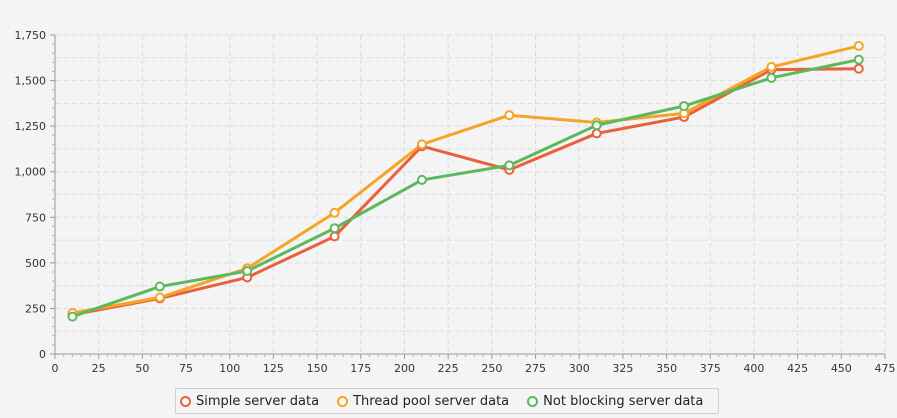 Image resolution: width=897 pixels, height=418 pixels. What do you see at coordinates (229, 368) in the screenshot?
I see `x-tick-label: 100` at bounding box center [229, 368].